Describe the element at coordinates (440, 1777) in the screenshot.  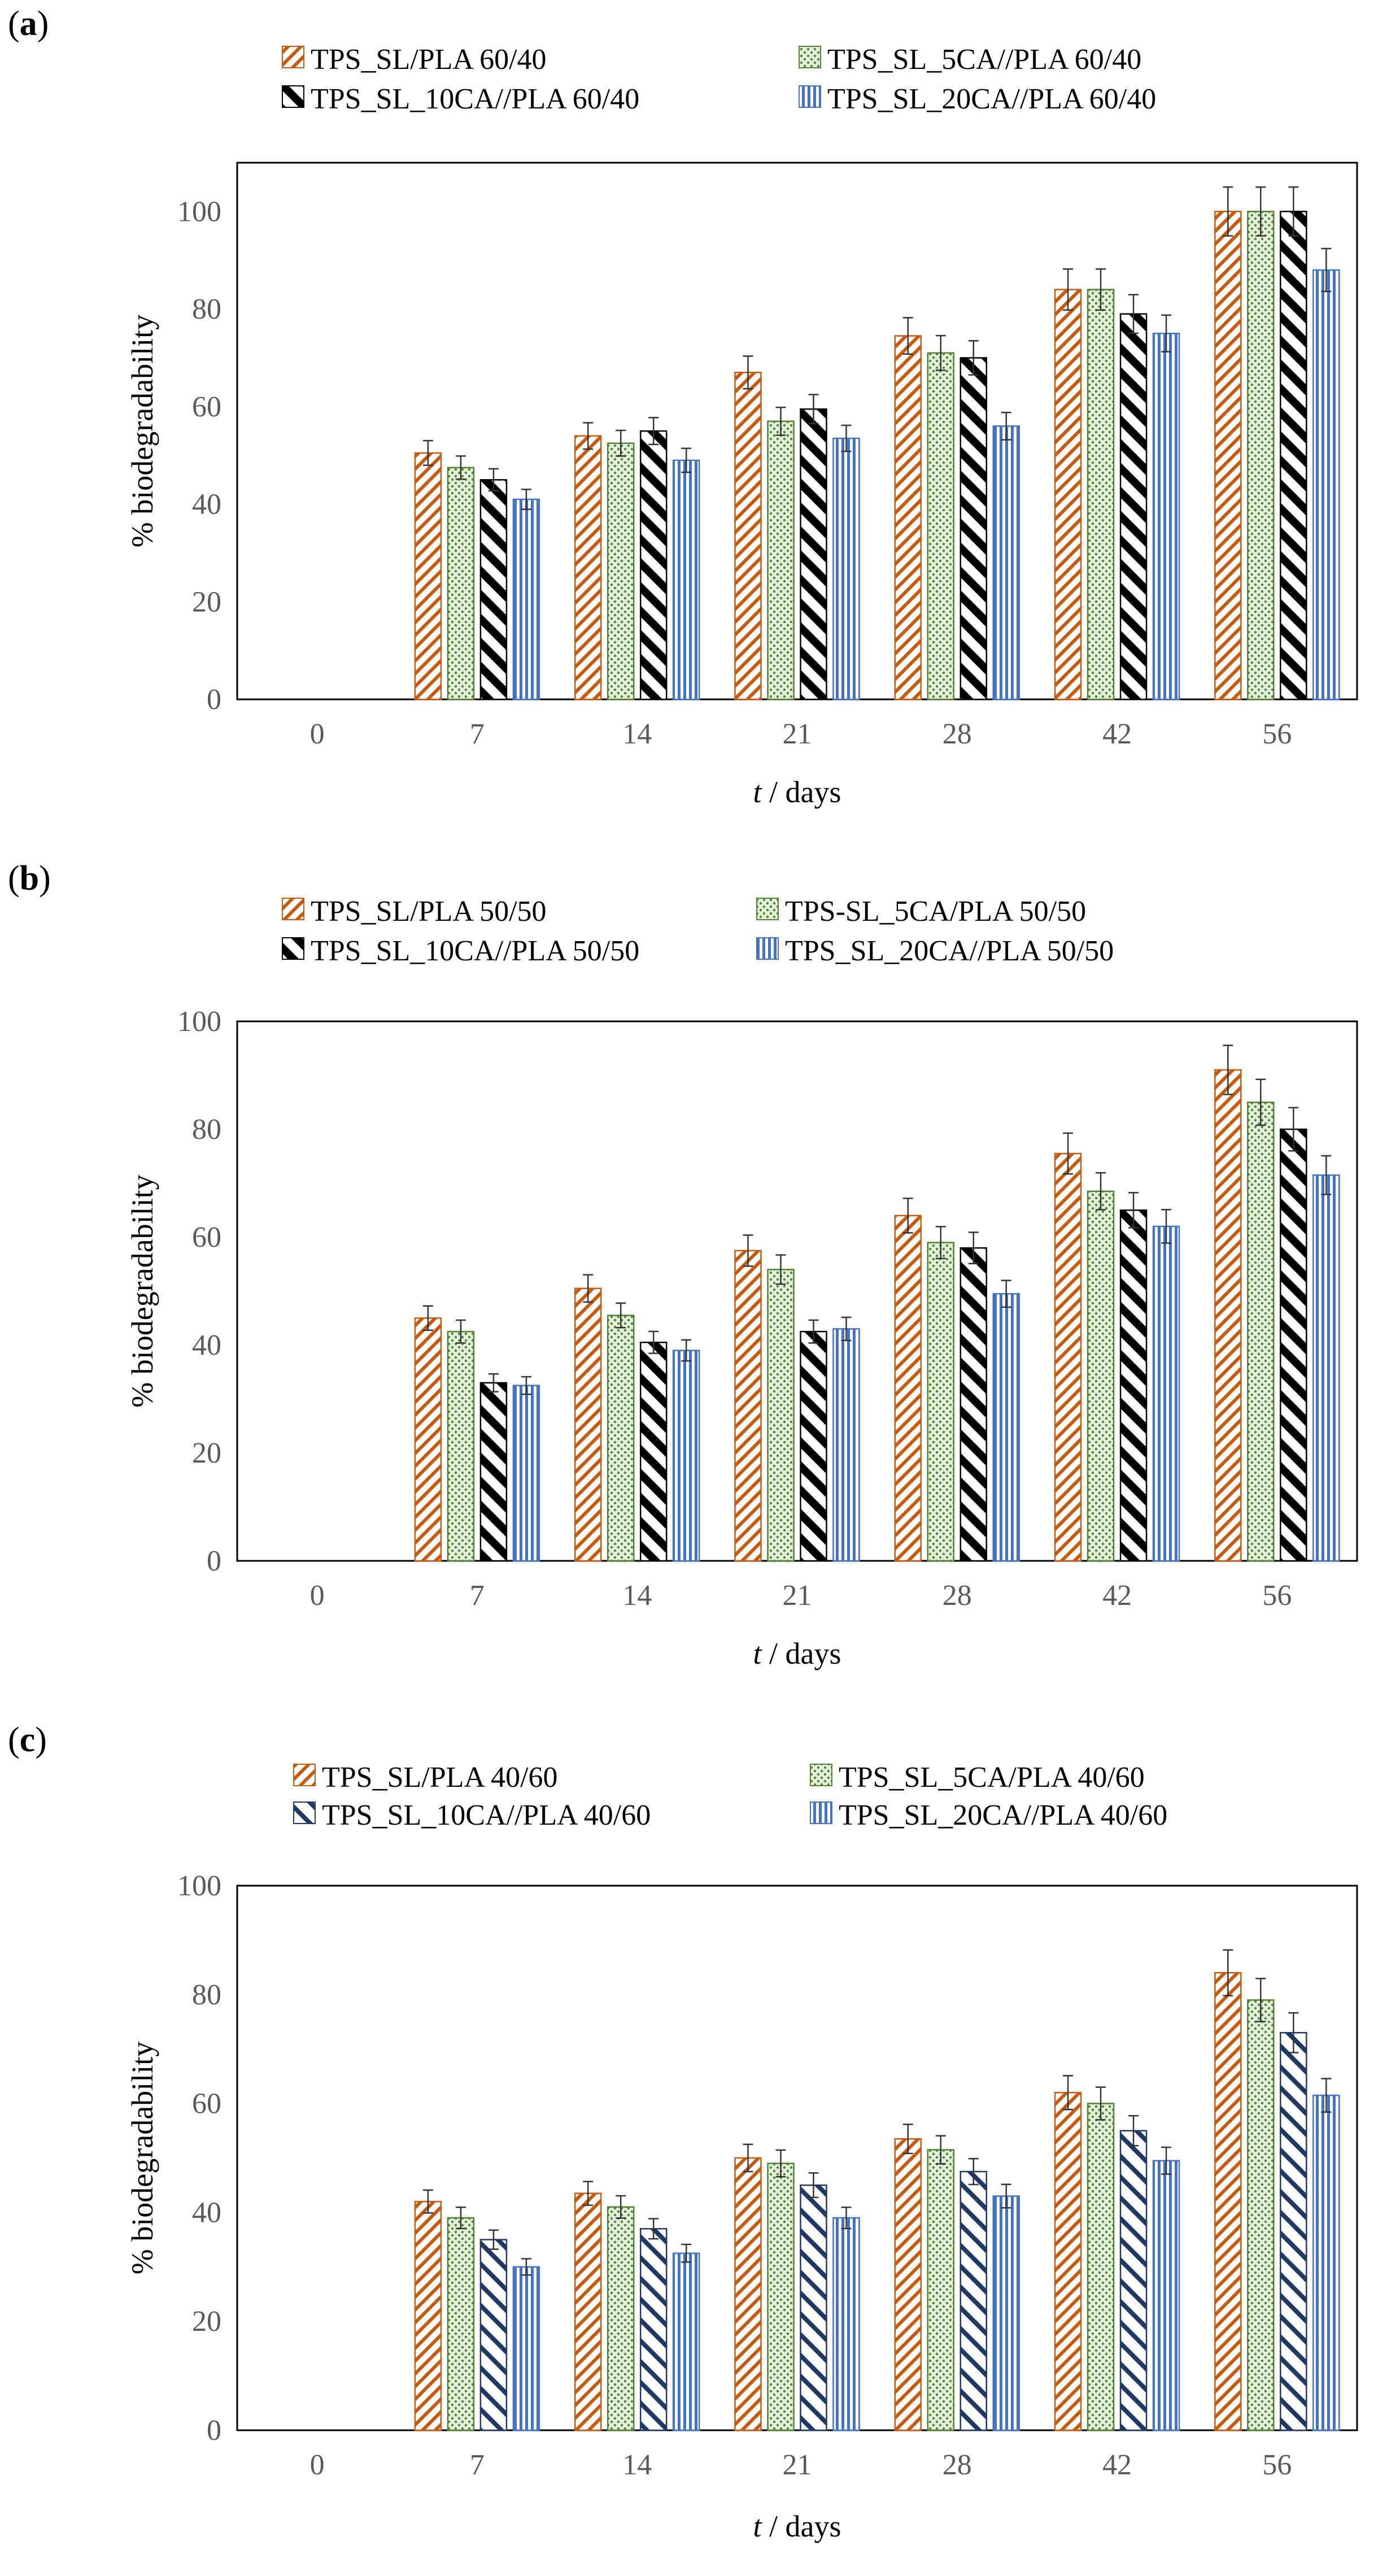
I see `legend-entry: TPS_SL/PLA 40/60` at that location.